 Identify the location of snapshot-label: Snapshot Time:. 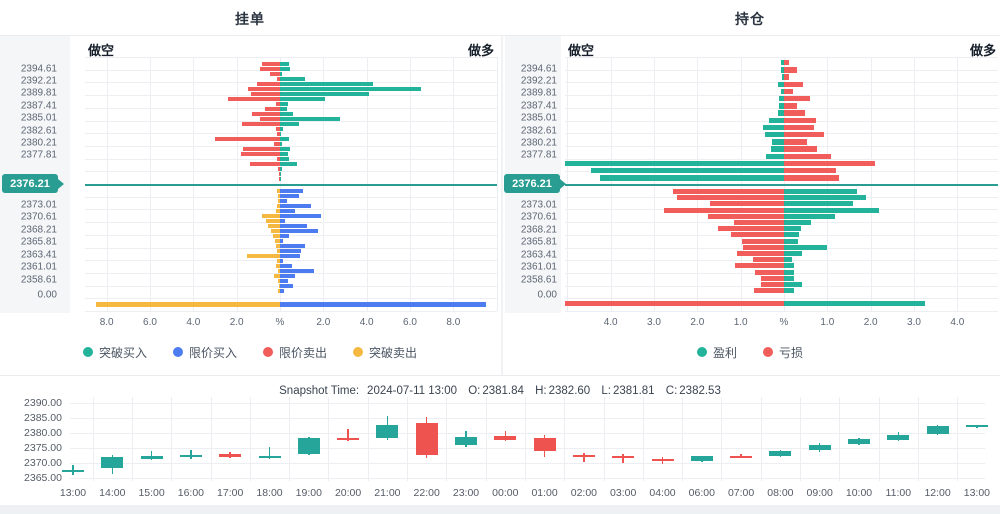
(319, 391).